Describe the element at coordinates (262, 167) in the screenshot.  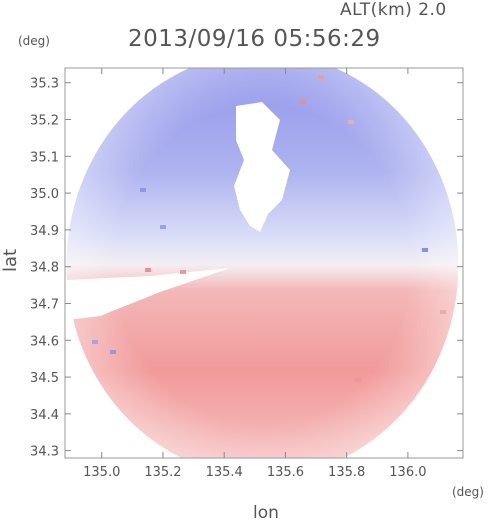
I see `no-echo-region-north` at that location.